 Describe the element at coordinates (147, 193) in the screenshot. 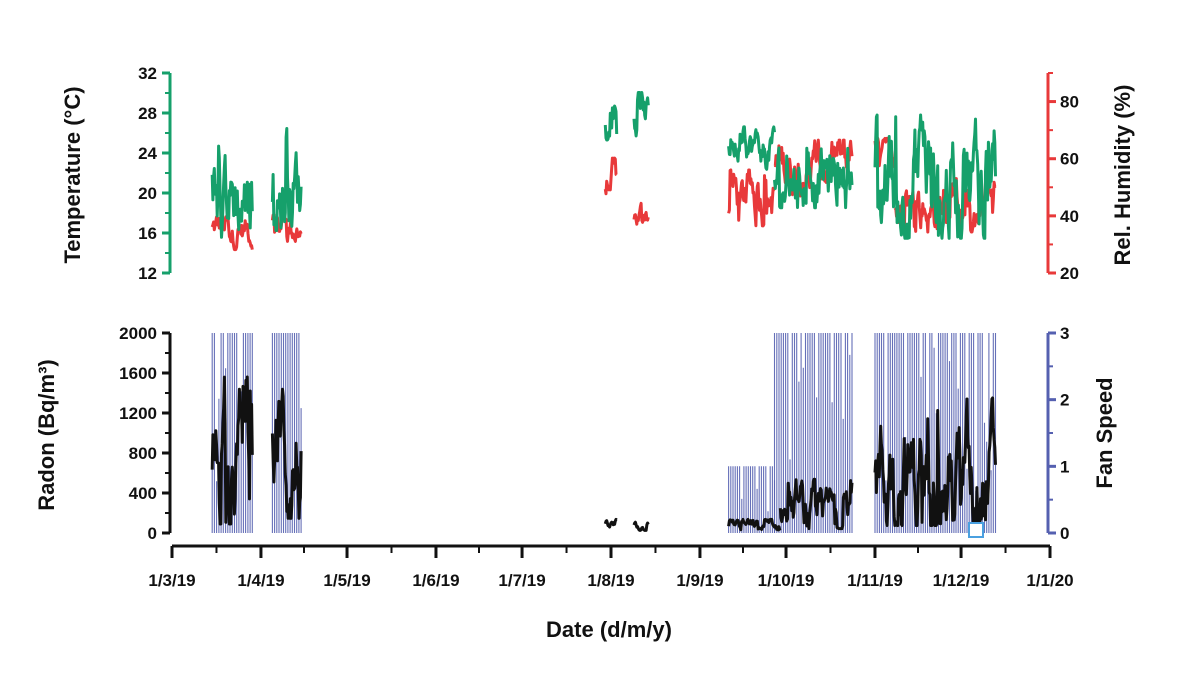

I see `top-left-tick-label-2: 20` at that location.